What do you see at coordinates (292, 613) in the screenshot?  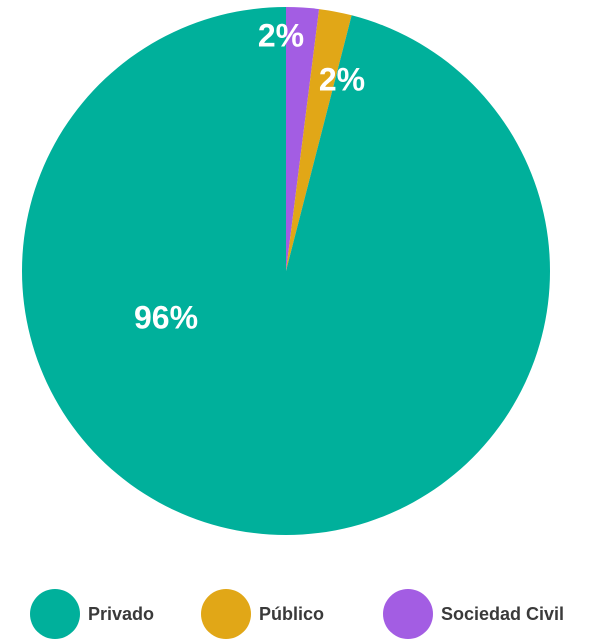 I see `legend-label-publico: Público` at bounding box center [292, 613].